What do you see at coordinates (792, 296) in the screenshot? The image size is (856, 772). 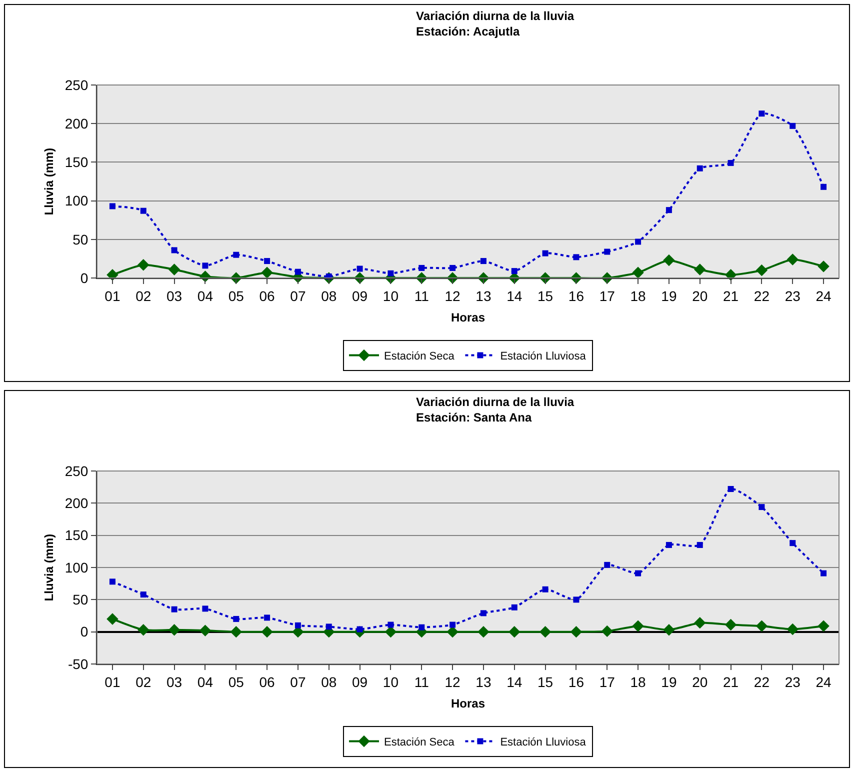 I see `x-tick-label: 23` at bounding box center [792, 296].